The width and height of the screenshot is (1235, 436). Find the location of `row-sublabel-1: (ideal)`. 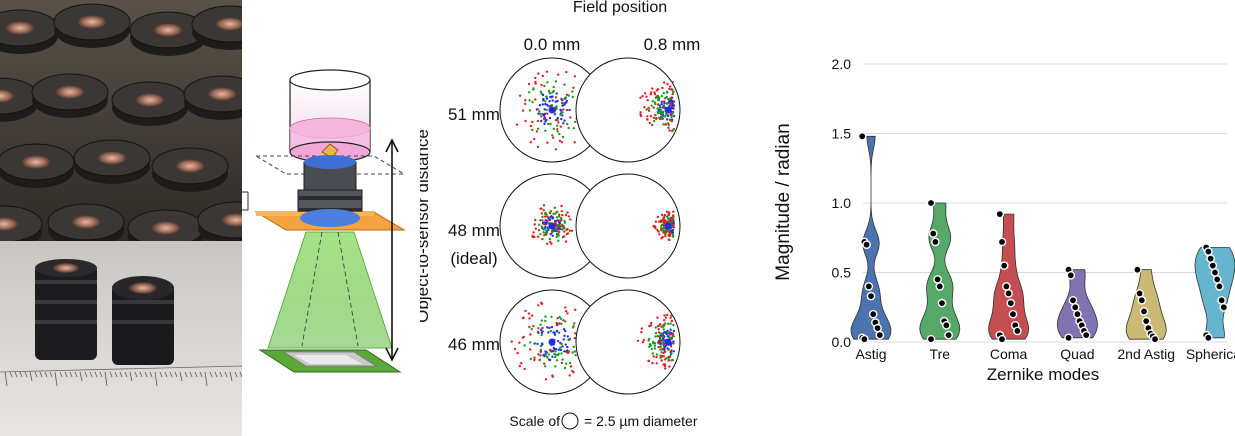

row-sublabel-1: (ideal) is located at coordinates (473, 258).